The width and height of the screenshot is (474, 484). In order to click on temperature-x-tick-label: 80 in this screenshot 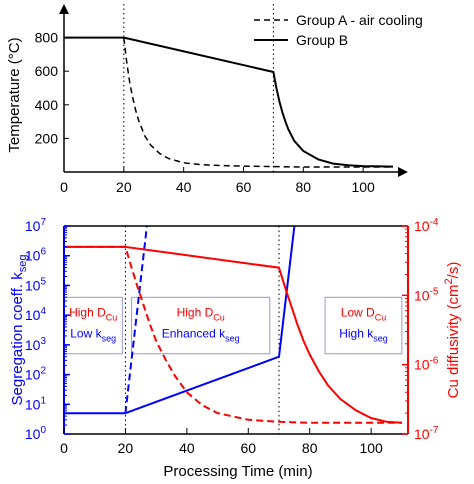, I will do `click(304, 187)`.